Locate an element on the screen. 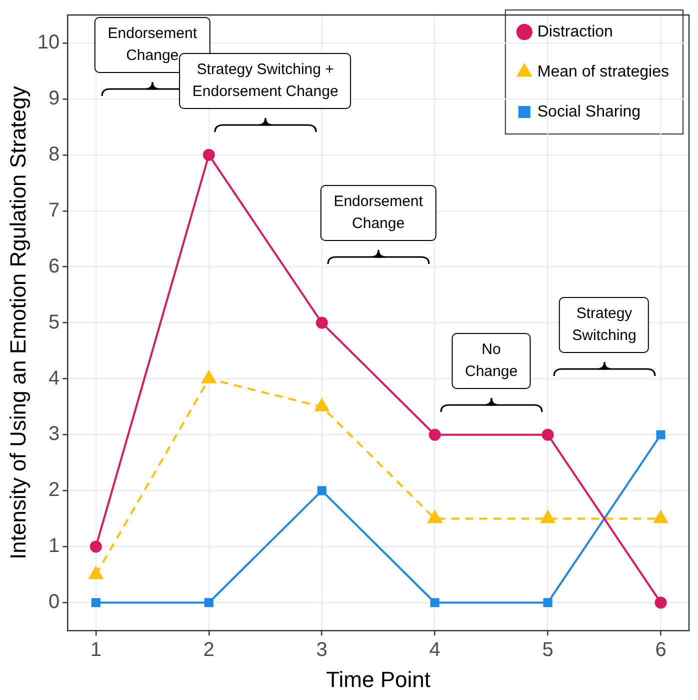  y-tick-label: 7 is located at coordinates (54, 210).